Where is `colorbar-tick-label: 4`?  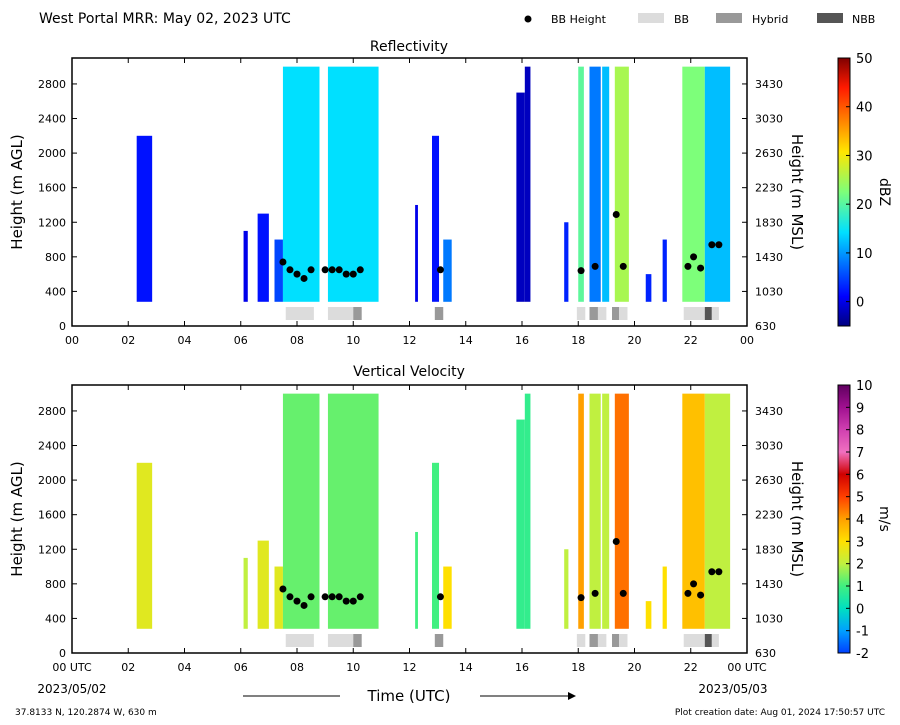 colorbar-tick-label: 4 is located at coordinates (860, 520).